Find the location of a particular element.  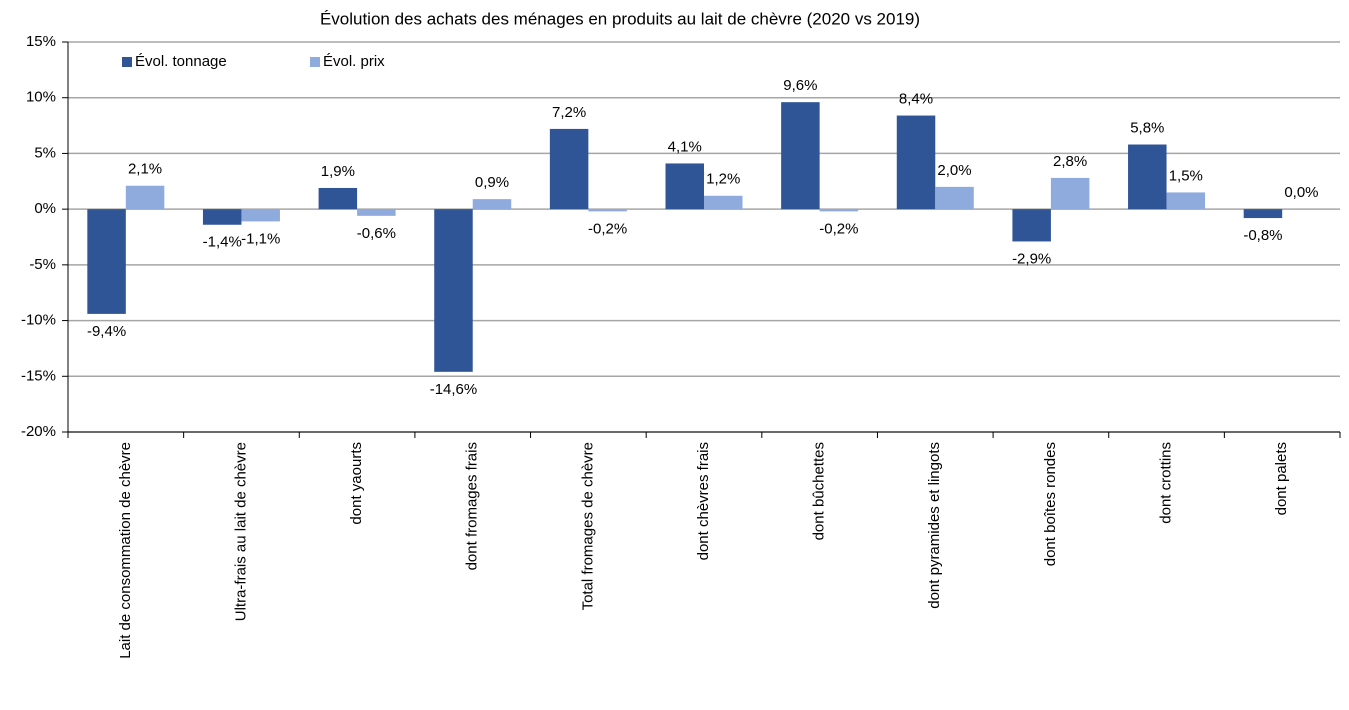

value-label: -14,6% is located at coordinates (454, 389).